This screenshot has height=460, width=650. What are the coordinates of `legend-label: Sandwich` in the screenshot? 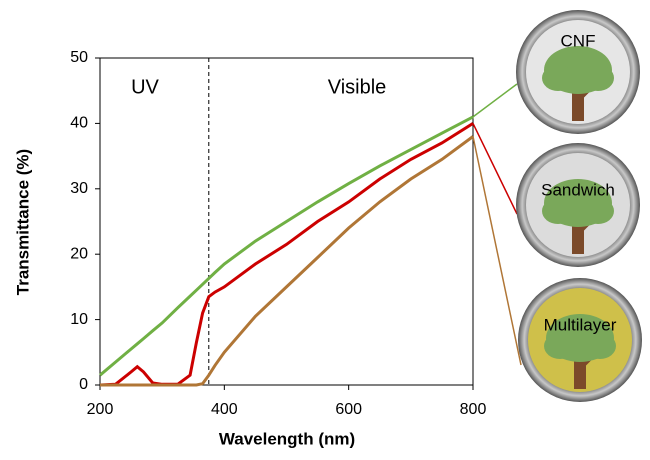 It's located at (578, 189).